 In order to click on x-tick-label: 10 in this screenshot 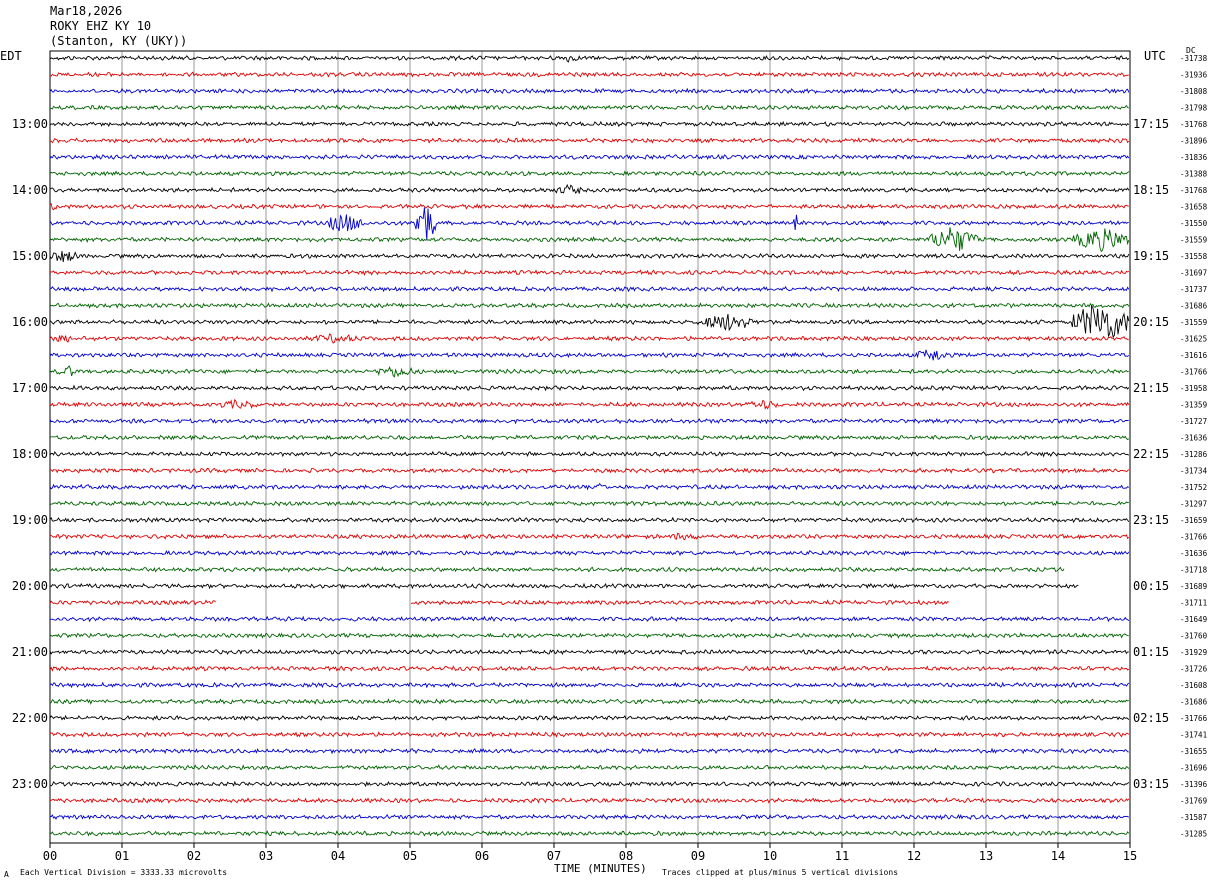, I will do `click(770, 856)`.